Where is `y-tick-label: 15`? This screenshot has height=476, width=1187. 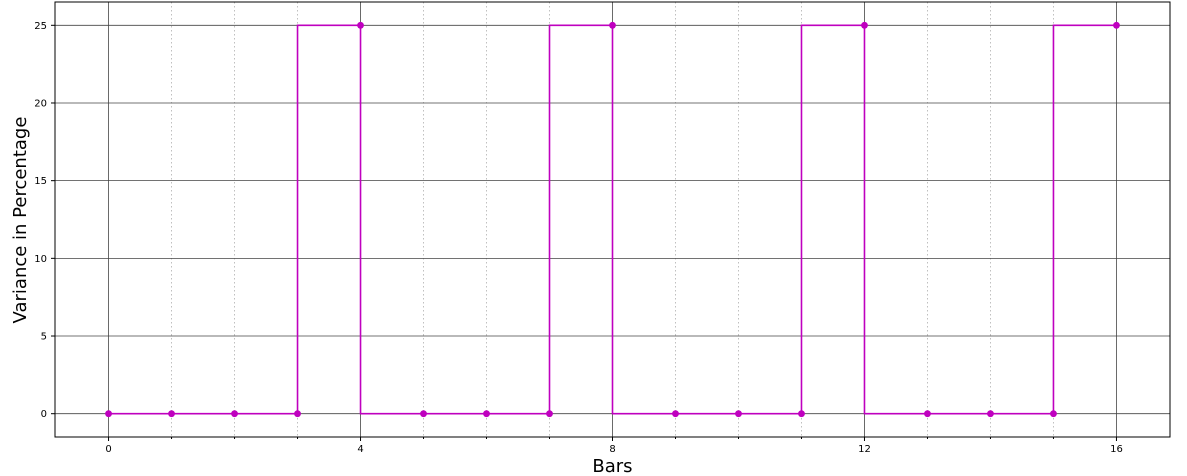
y-tick-label: 15 is located at coordinates (40, 181).